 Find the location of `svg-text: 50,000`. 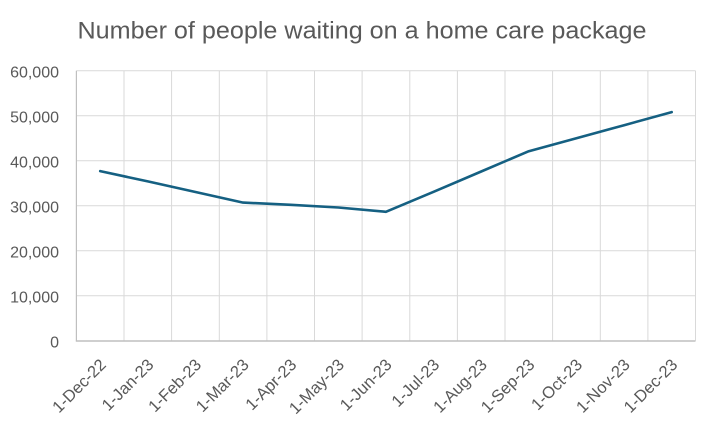

svg-text: 50,000 is located at coordinates (34, 117).